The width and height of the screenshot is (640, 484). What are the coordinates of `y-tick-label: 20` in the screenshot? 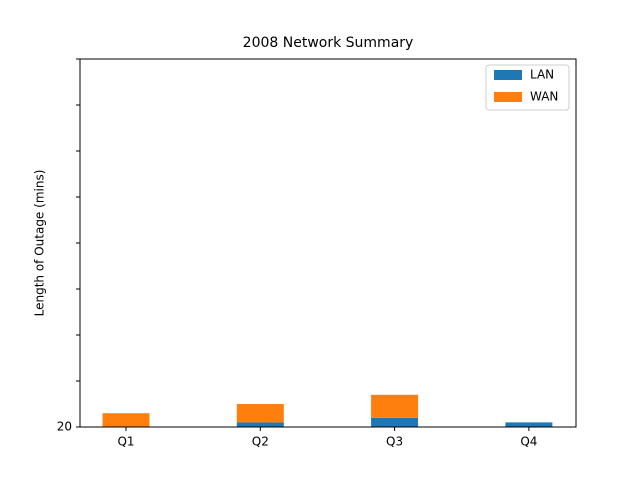 It's located at (64, 427).